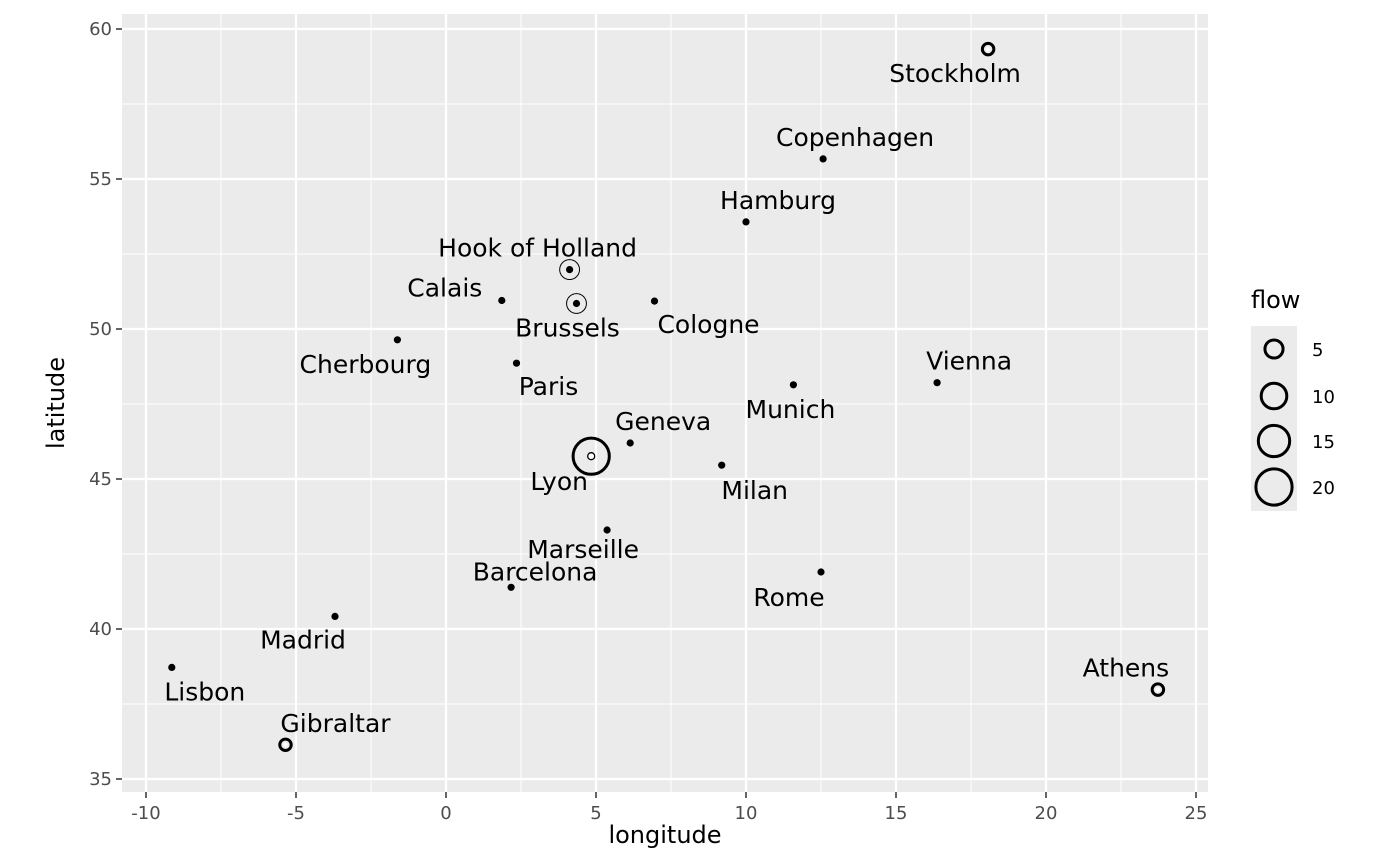 This screenshot has height=865, width=1400. I want to click on point-label: Madrid, so click(303, 639).